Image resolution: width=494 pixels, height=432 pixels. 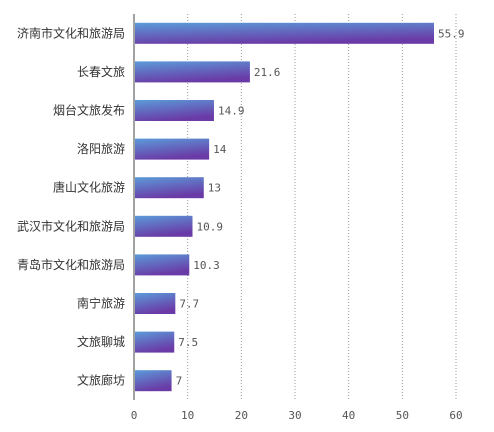 I want to click on category-label: 青岛市文化和旅游局, so click(x=71, y=264).